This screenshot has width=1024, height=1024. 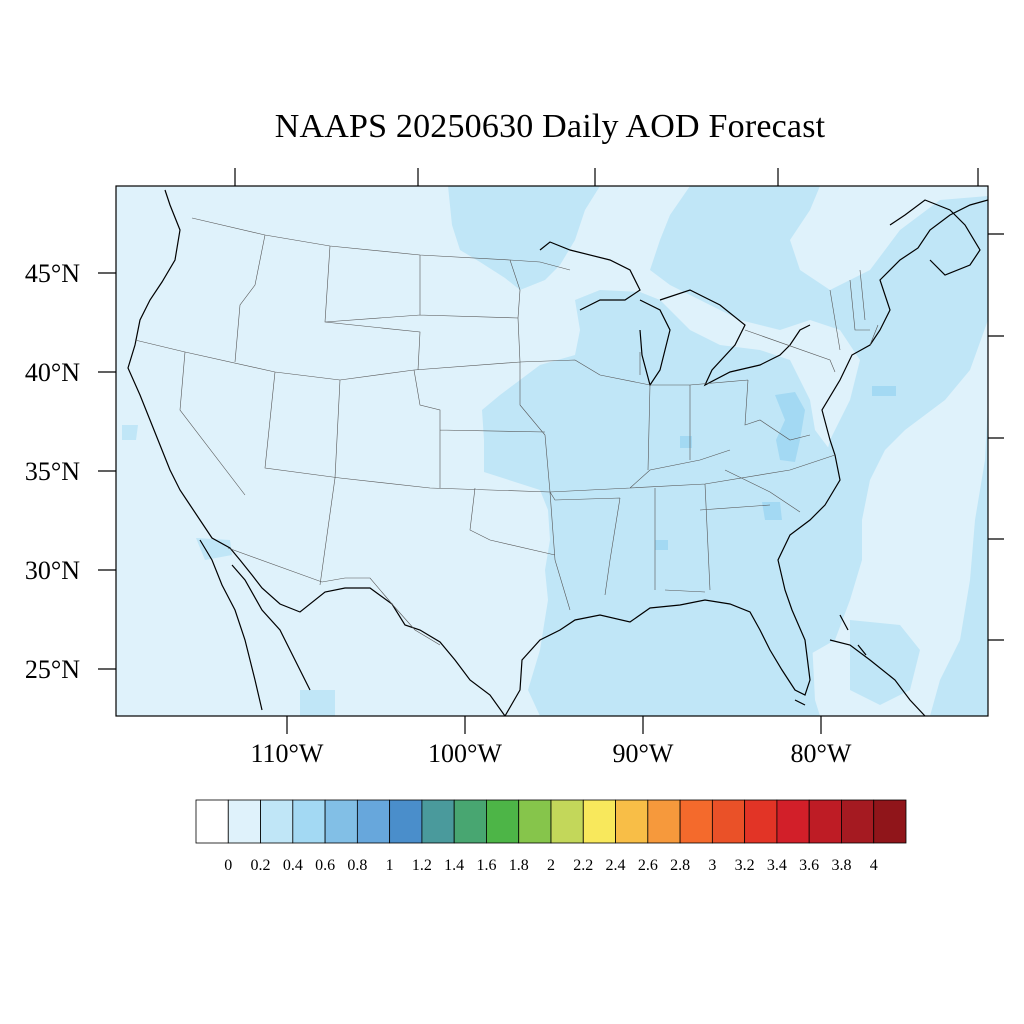 What do you see at coordinates (486, 865) in the screenshot?
I see `colorbar-label: 1.6` at bounding box center [486, 865].